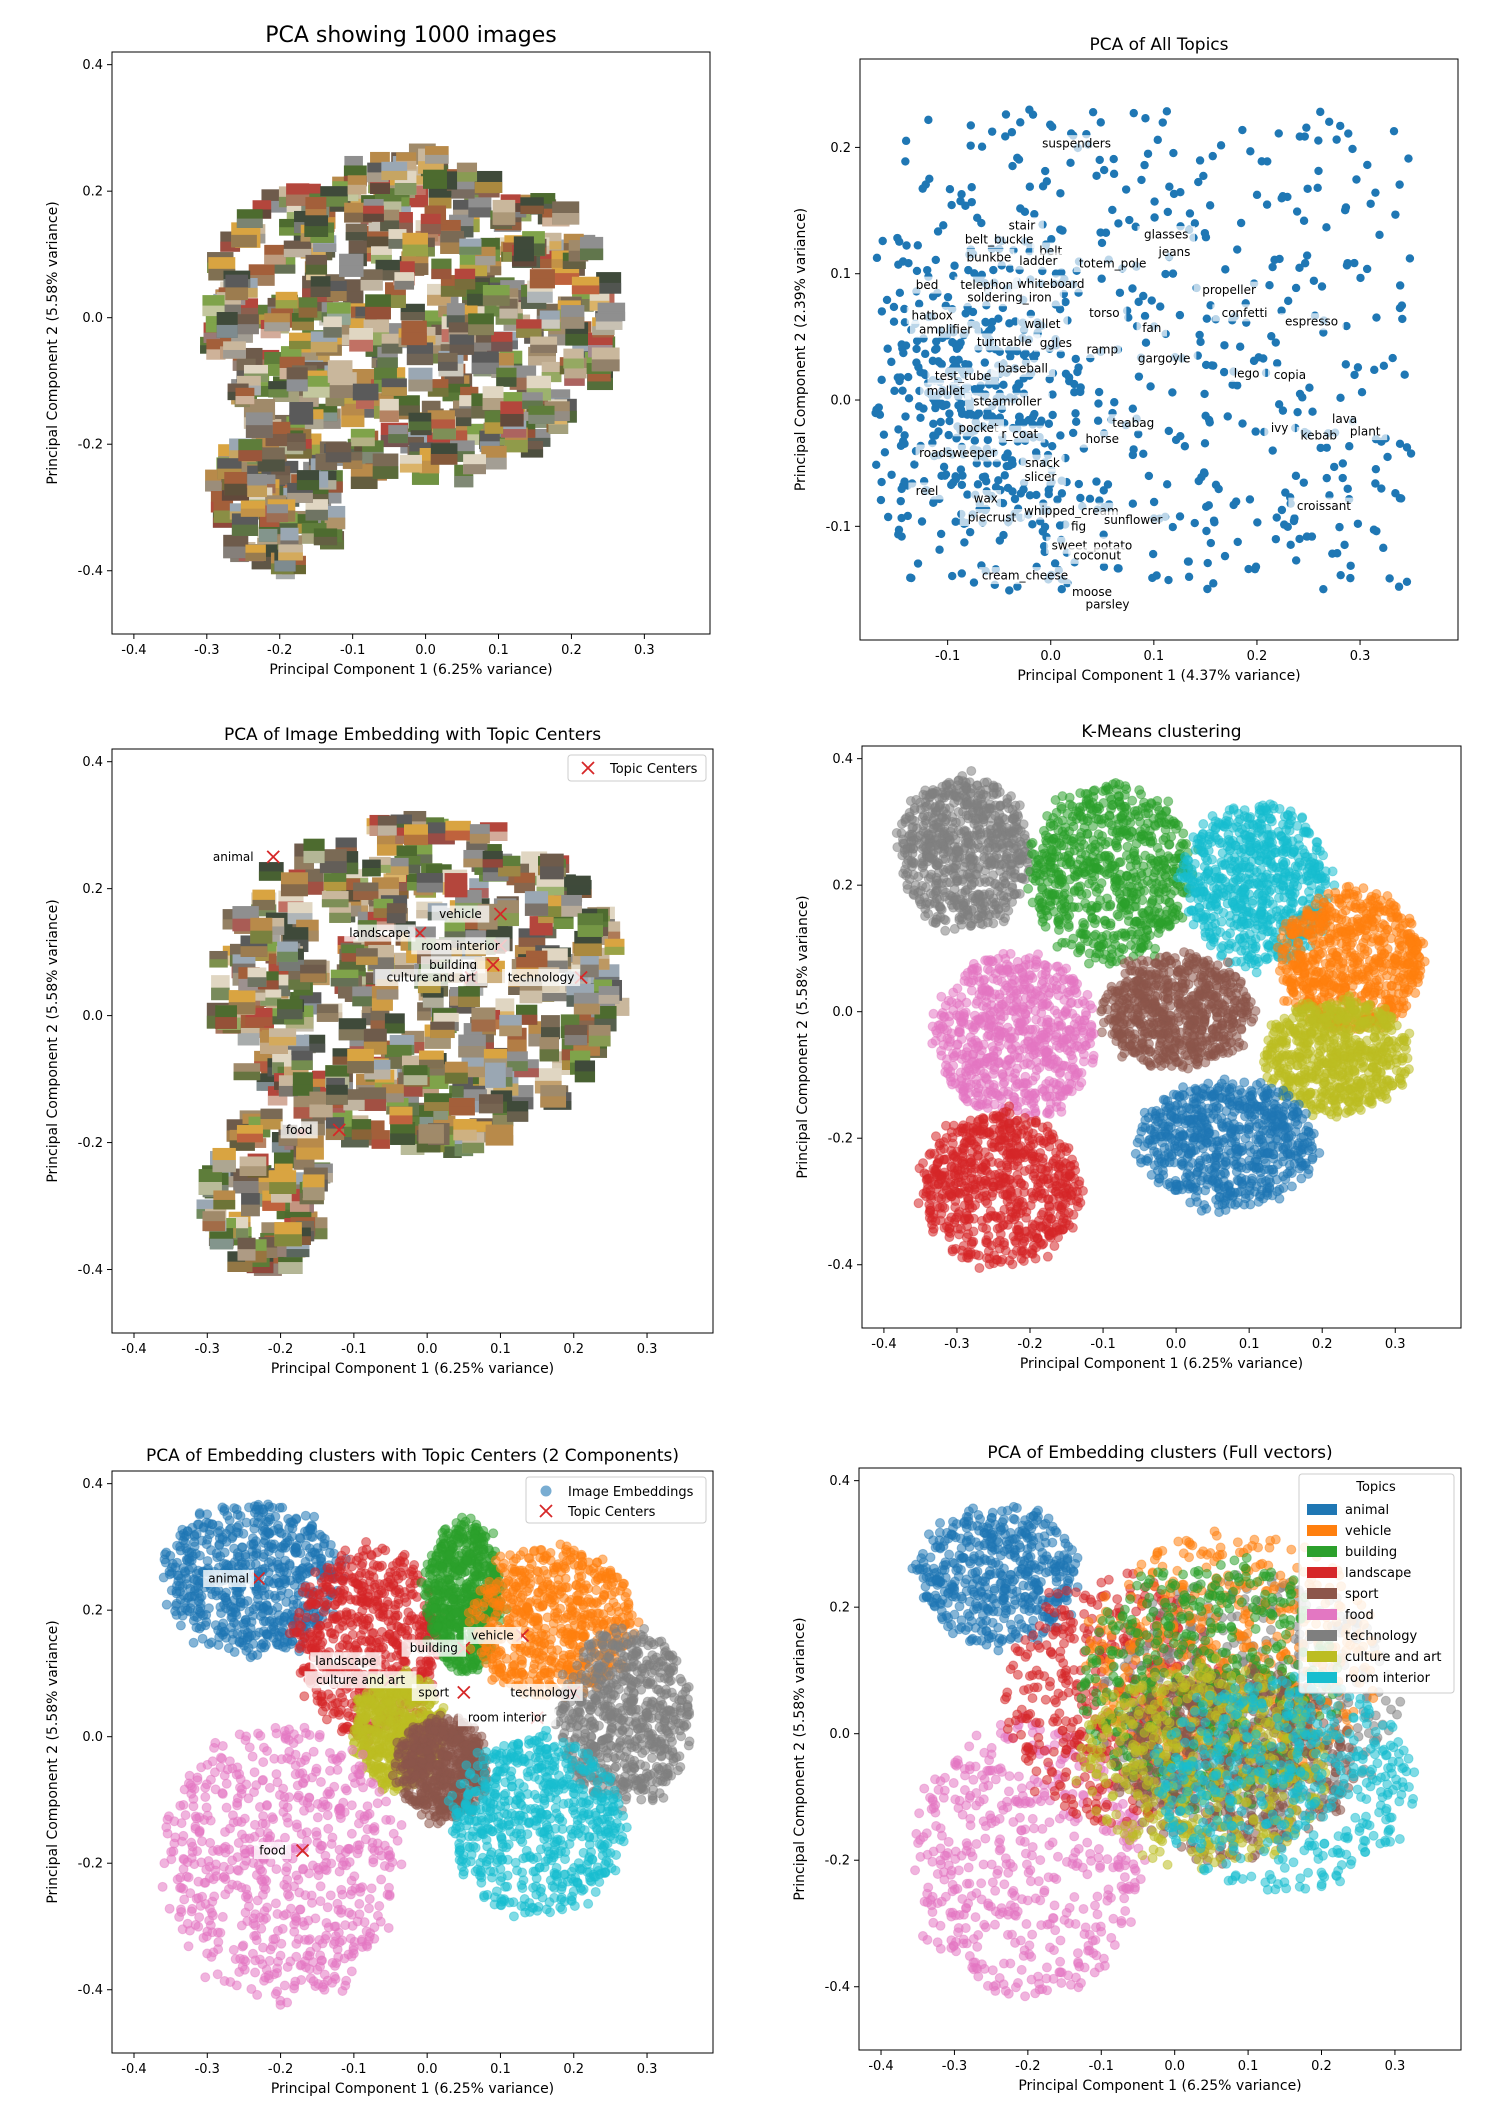  I want to click on topic-label-group: totem_pole, so click(1113, 263).